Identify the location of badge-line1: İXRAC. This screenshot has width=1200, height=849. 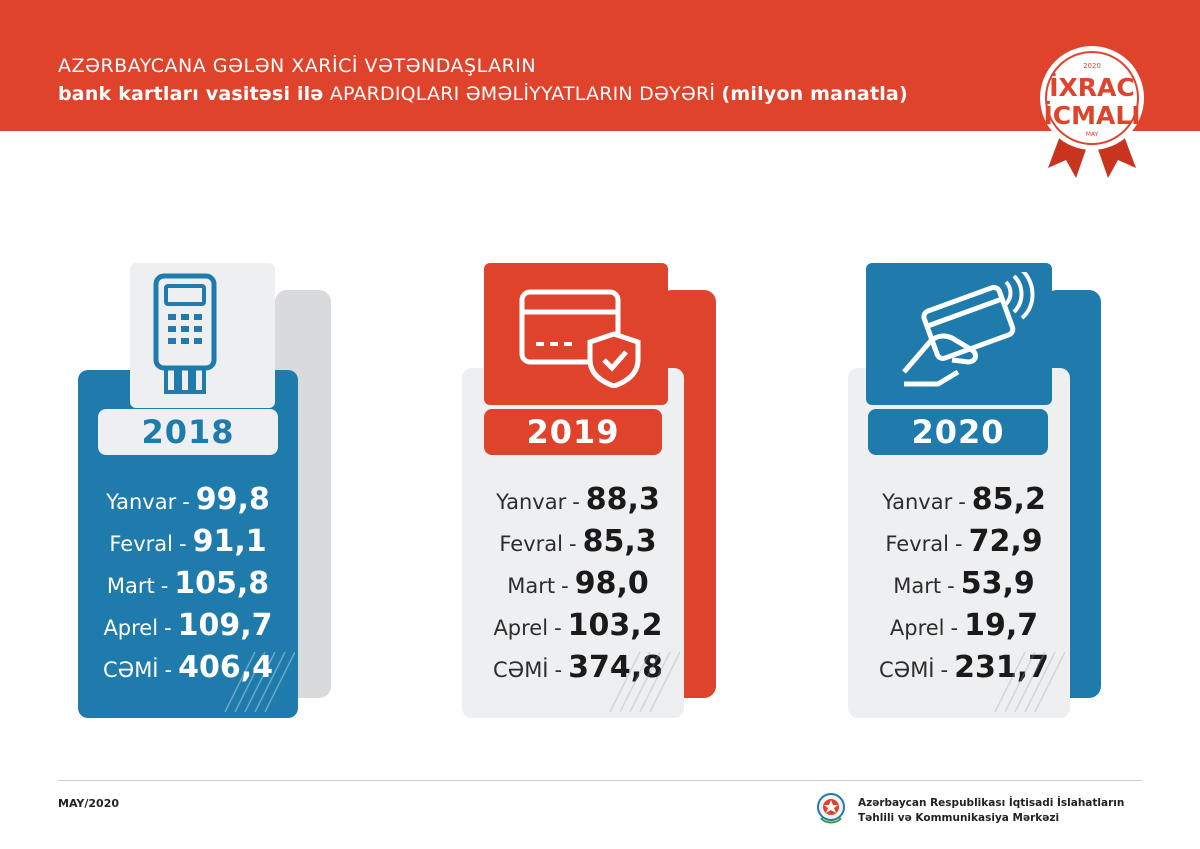
(1092, 87).